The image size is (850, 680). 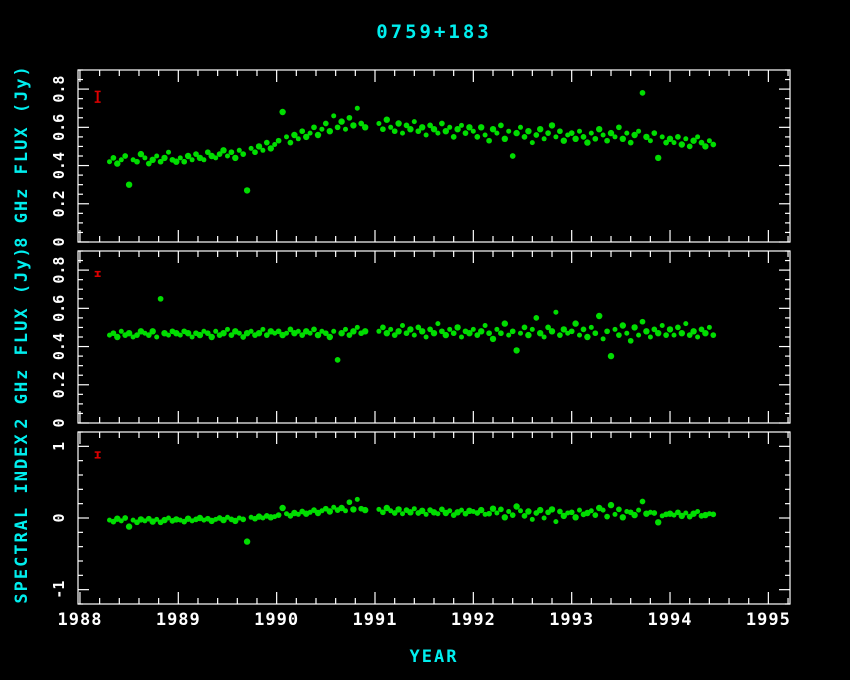 I want to click on x-tick-label: 1990, so click(x=276, y=620).